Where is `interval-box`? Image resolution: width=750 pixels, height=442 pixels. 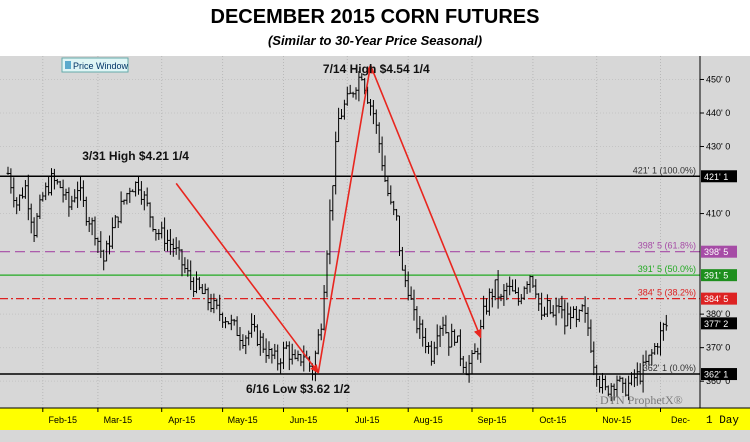 interval-box is located at coordinates (725, 419).